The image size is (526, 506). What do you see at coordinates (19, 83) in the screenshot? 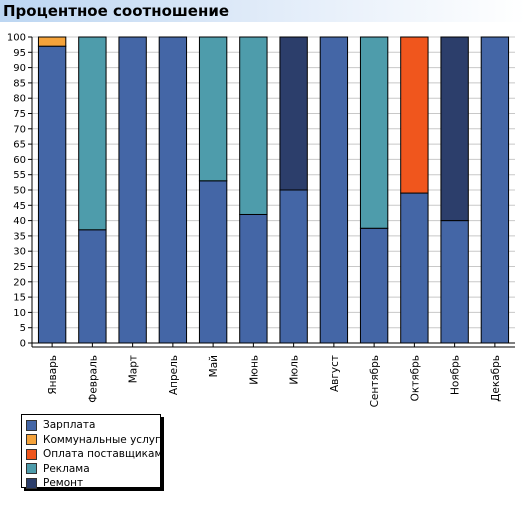
I see `y-tick-label: 85` at bounding box center [19, 83].